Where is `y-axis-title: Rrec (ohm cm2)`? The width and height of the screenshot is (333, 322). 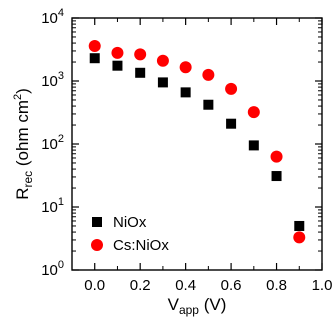 y-axis-title: Rrec (ohm cm2) is located at coordinates (23, 144).